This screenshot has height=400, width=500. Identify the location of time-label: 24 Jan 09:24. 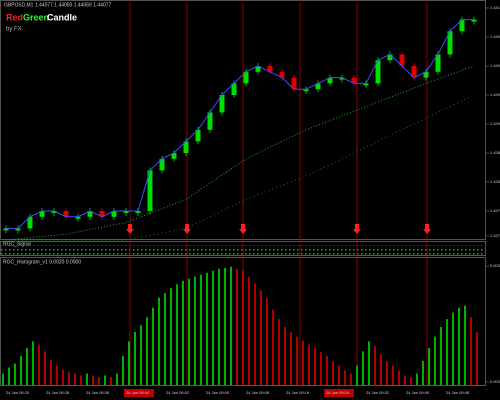
(338, 392).